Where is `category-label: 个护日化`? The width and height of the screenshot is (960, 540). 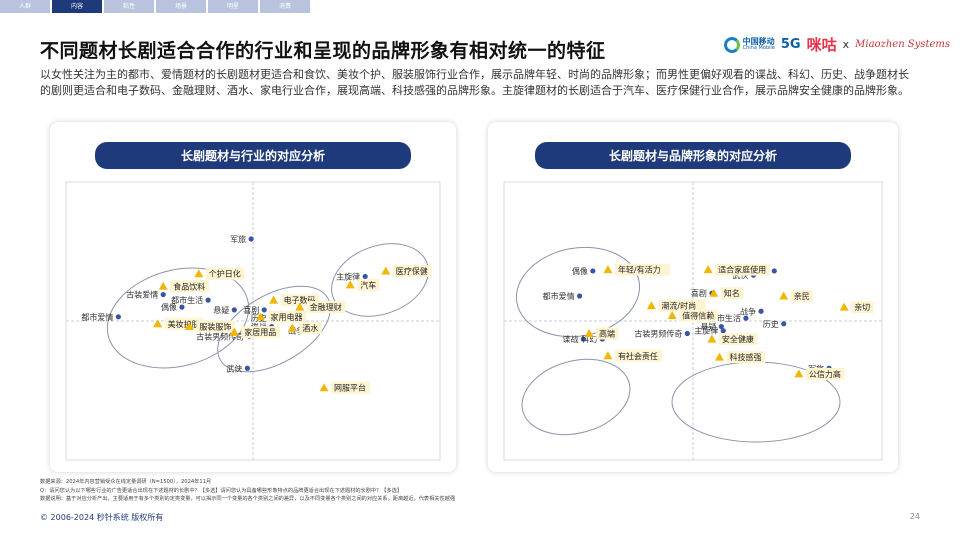 category-label: 个护日化 is located at coordinates (225, 274).